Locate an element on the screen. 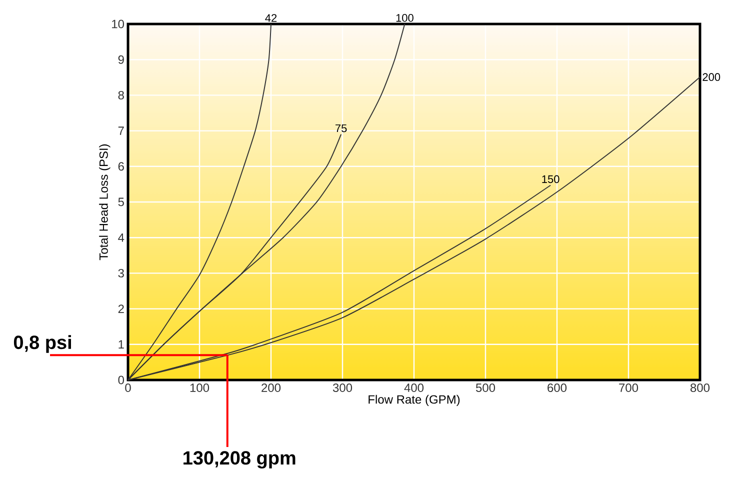 The width and height of the screenshot is (732, 477). y-tick-label: 7 is located at coordinates (121, 130).